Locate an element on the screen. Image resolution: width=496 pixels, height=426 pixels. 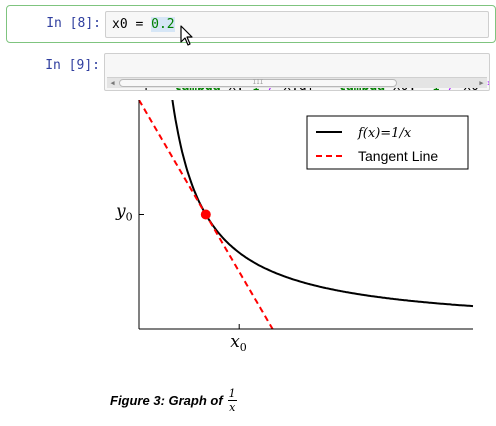
scrollbar-grip: III is located at coordinates (258, 82).